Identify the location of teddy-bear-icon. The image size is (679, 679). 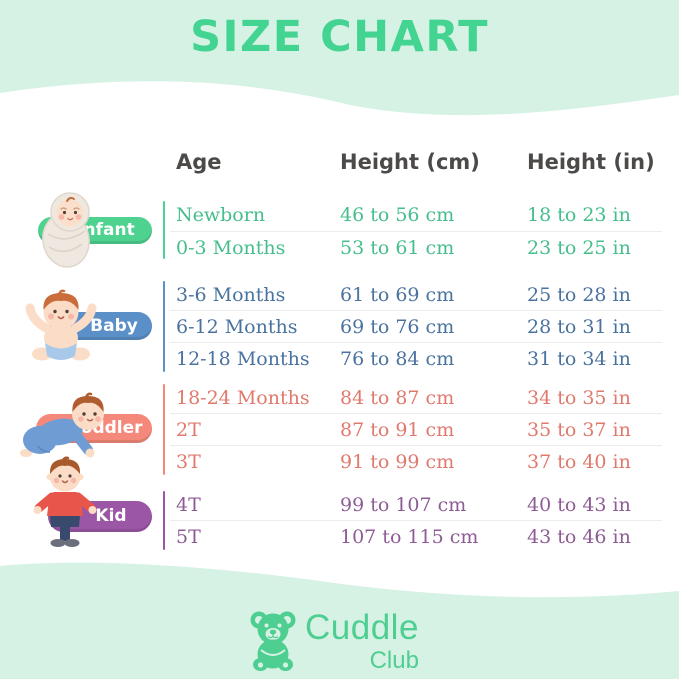
(273, 641).